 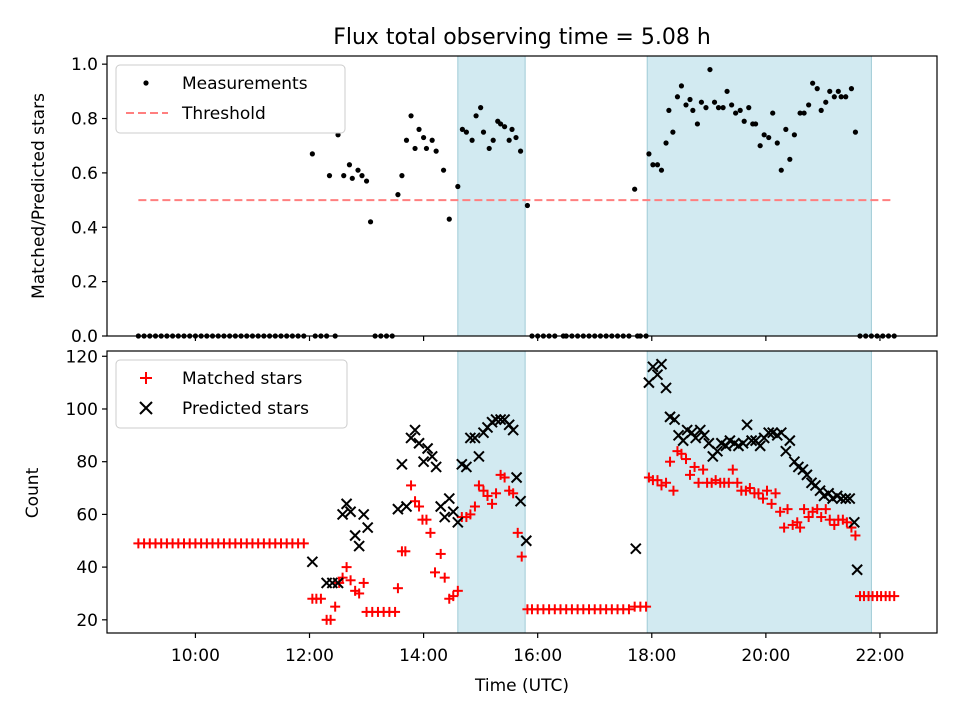 I want to click on top-legend: Measurements Threshold, so click(x=230, y=99).